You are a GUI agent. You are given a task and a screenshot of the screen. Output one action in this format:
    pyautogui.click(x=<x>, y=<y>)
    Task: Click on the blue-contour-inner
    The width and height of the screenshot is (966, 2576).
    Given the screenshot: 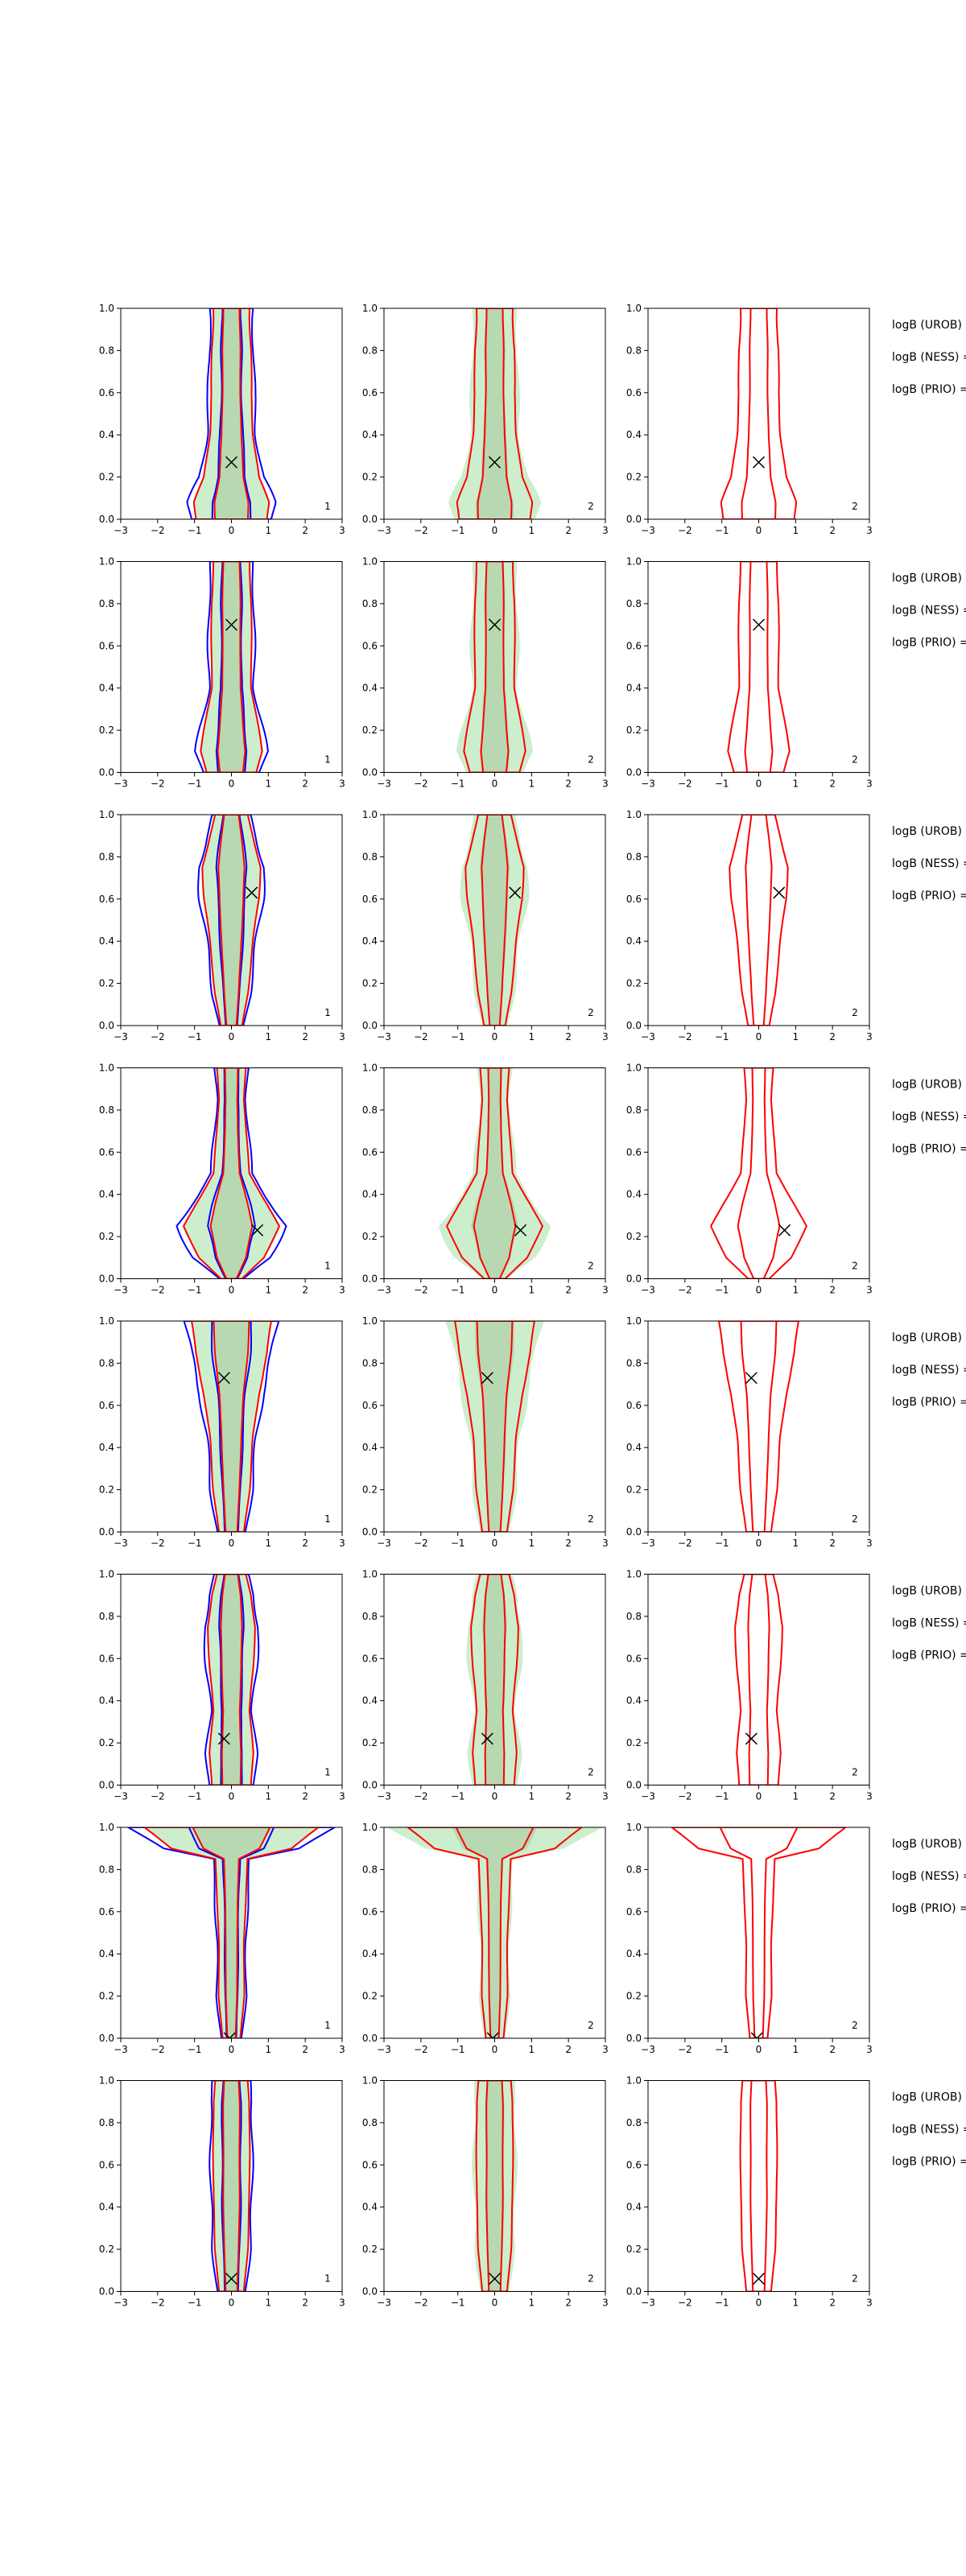 What is the action you would take?
    pyautogui.click(x=231, y=1173)
    